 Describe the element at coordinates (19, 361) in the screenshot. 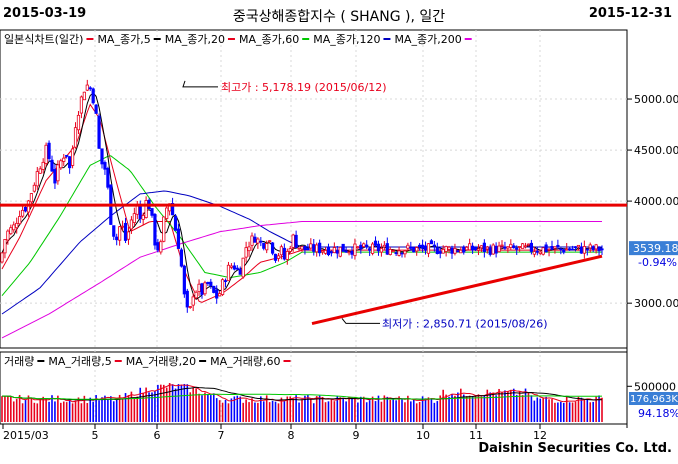

I see `volume-legend-label: 거래량` at that location.